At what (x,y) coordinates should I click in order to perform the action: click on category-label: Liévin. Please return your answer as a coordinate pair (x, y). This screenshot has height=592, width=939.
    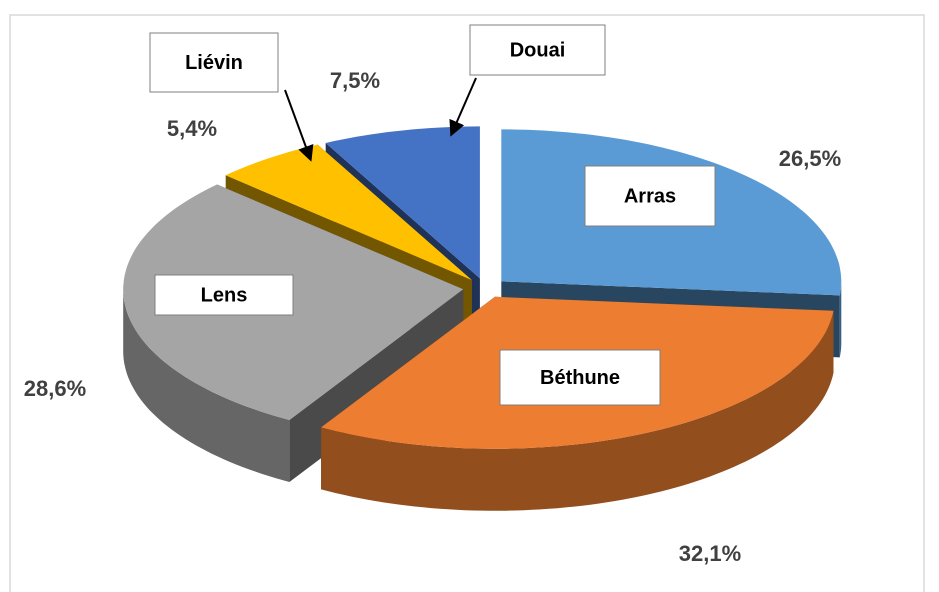
    Looking at the image, I should click on (214, 63).